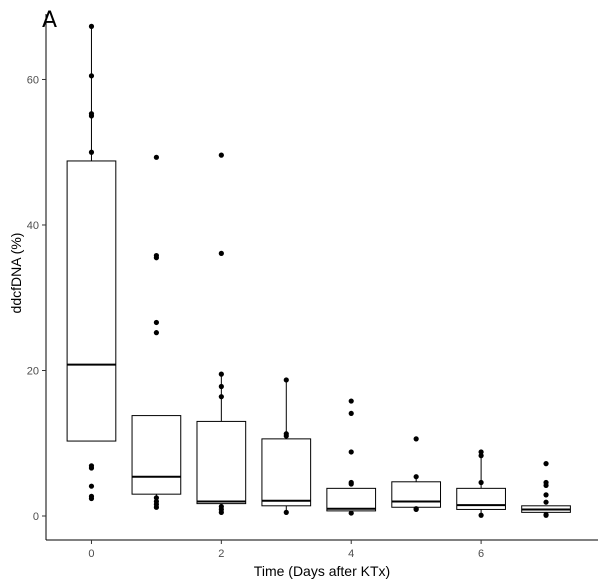 This screenshot has width=608, height=585. Describe the element at coordinates (33, 371) in the screenshot. I see `y-tick-label: 20` at that location.